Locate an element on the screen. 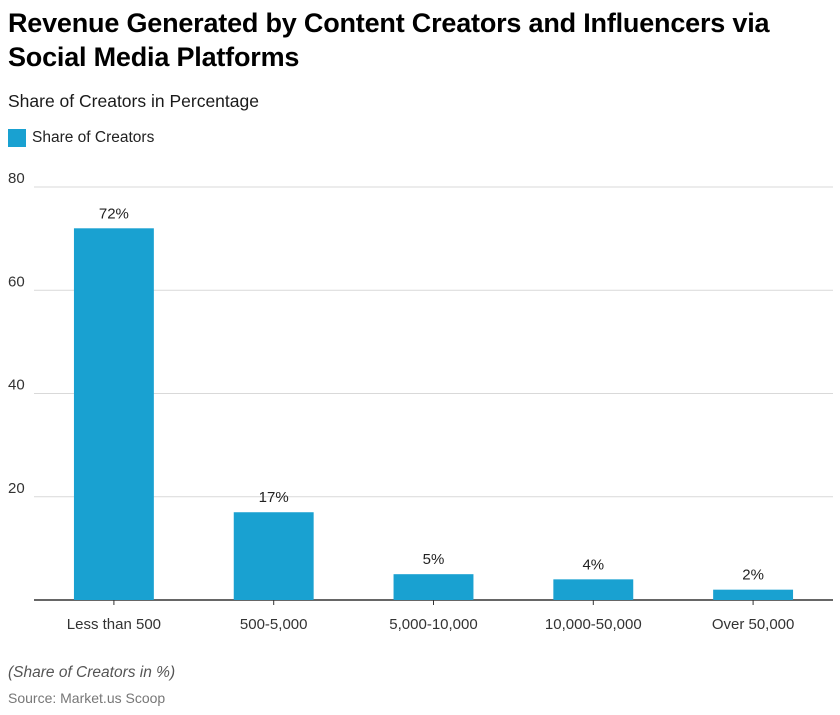 The height and width of the screenshot is (715, 840). y-tick-label: 60 is located at coordinates (16, 281).